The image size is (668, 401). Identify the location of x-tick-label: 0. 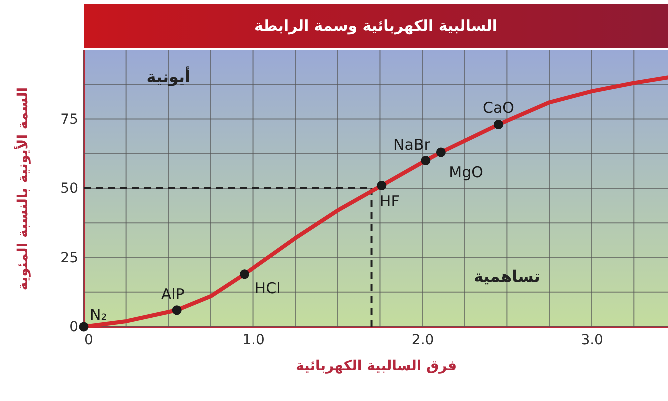
(89, 340).